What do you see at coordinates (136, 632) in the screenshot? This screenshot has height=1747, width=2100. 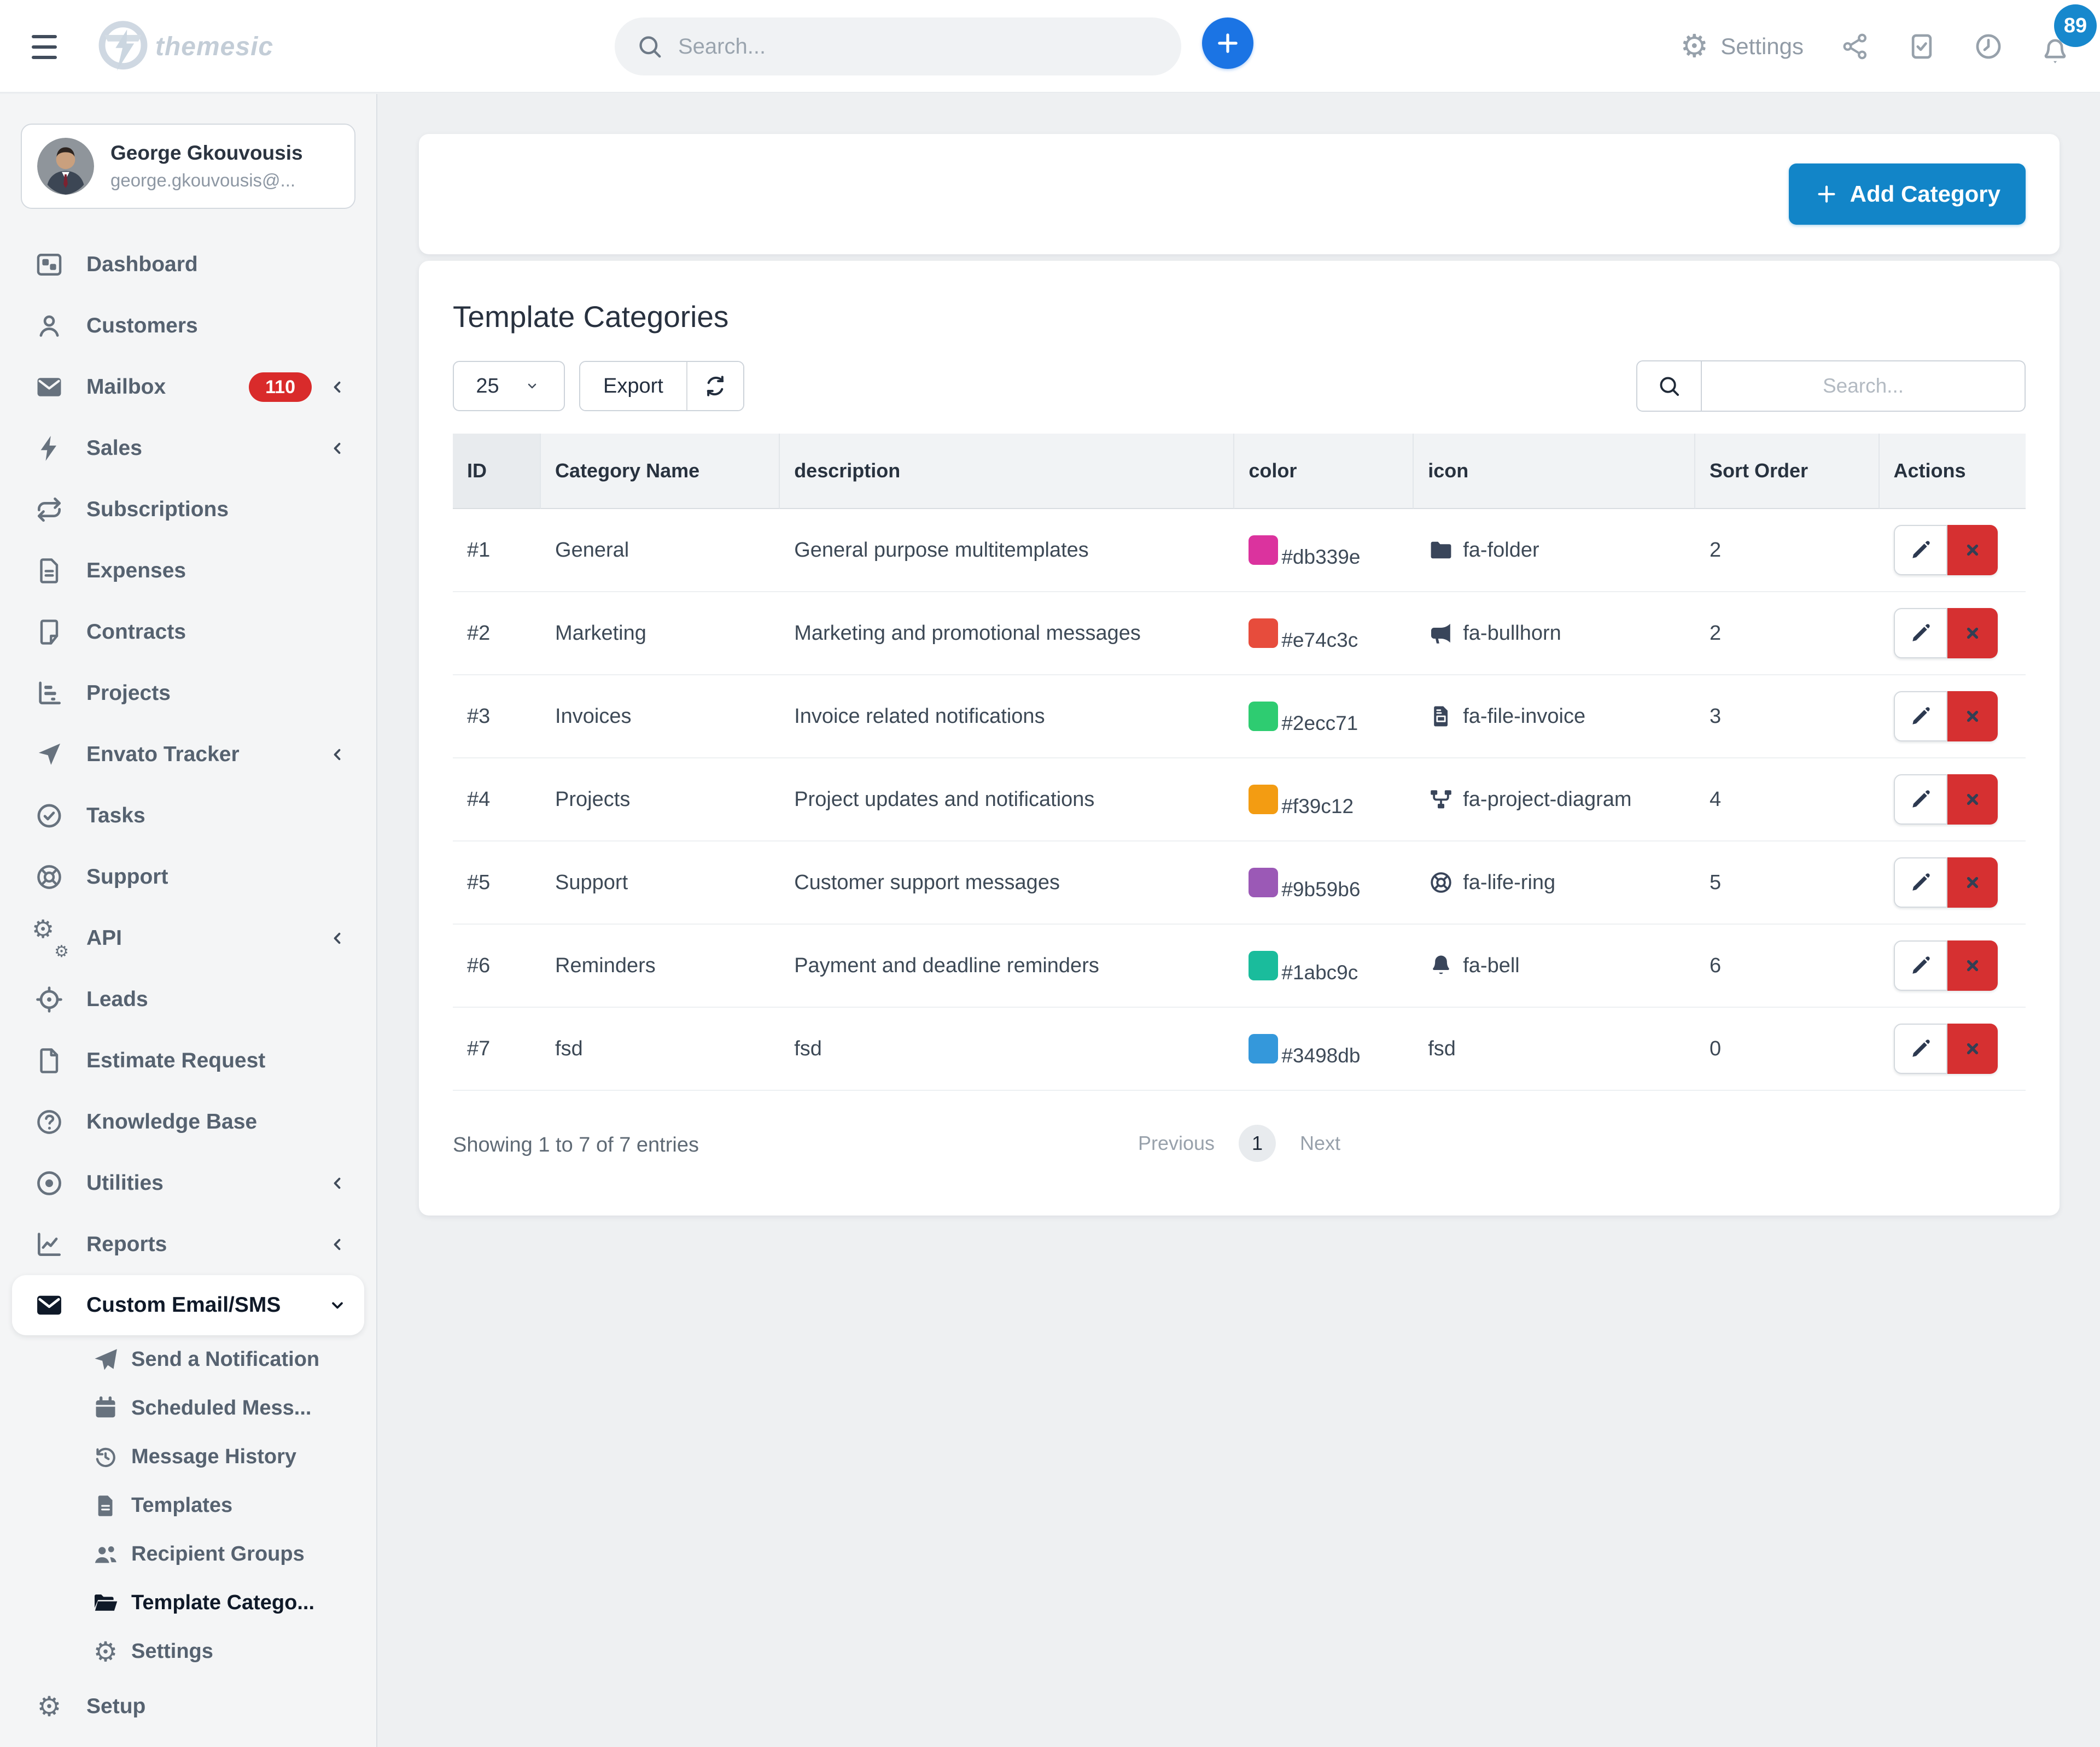 I see `sidebar-item-label: Contracts` at bounding box center [136, 632].